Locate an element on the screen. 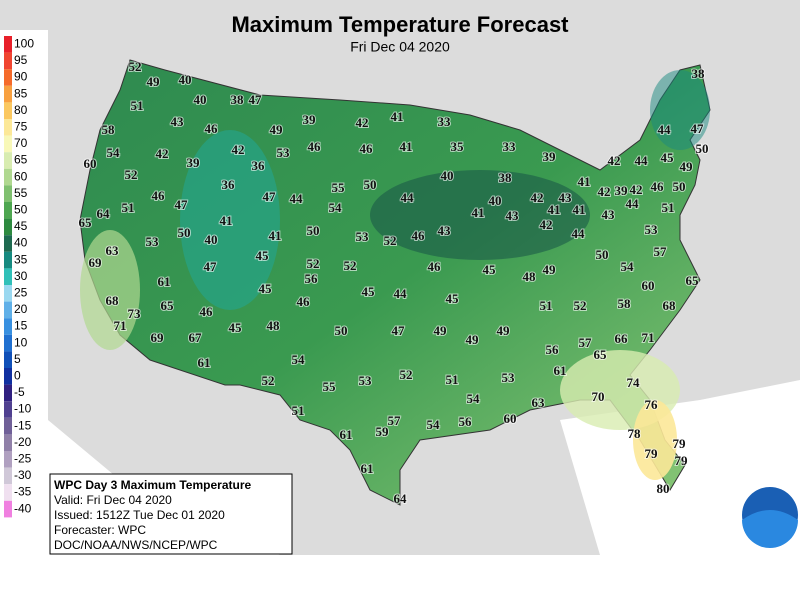 Image resolution: width=800 pixels, height=600 pixels. legend-label: 100 is located at coordinates (24, 43).